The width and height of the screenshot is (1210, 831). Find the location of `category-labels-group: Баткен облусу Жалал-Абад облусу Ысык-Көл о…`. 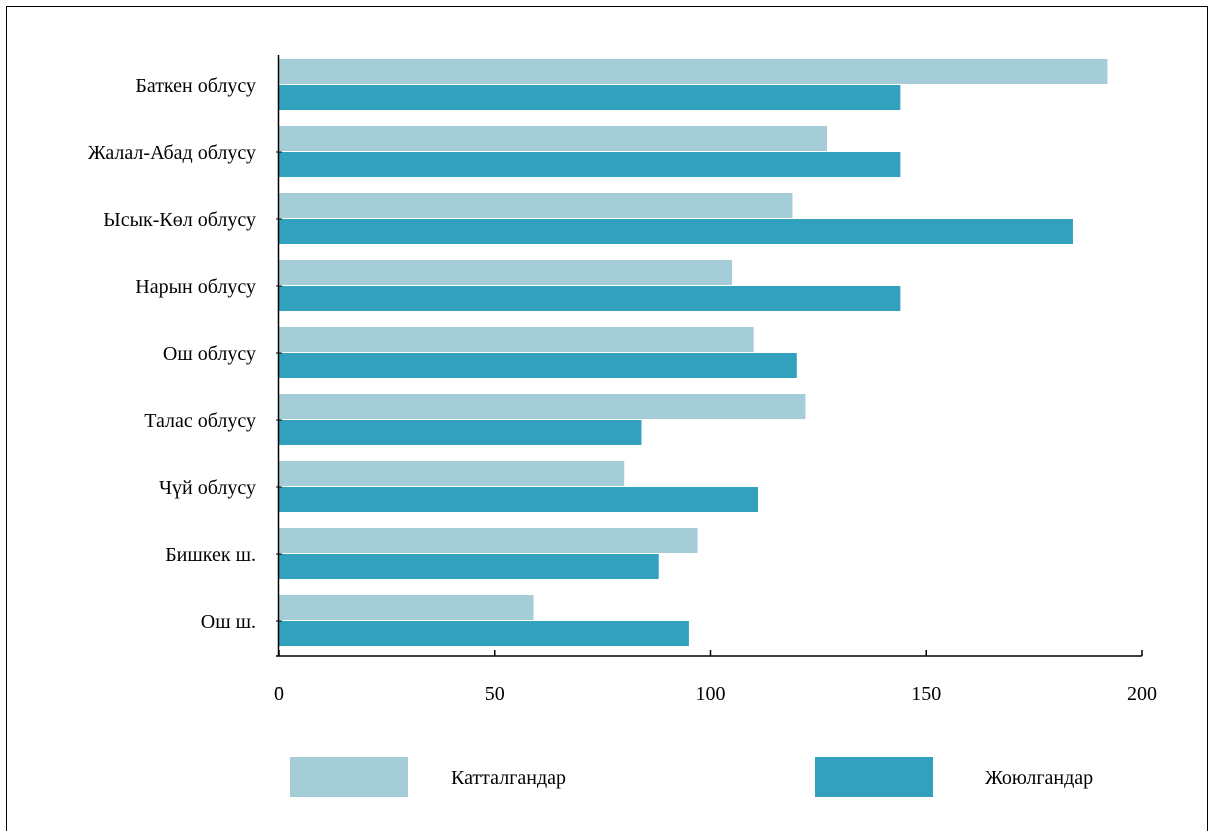

category-labels-group: Баткен облусу Жалал-Абад облусу Ысык-Көл о… is located at coordinates (172, 354).